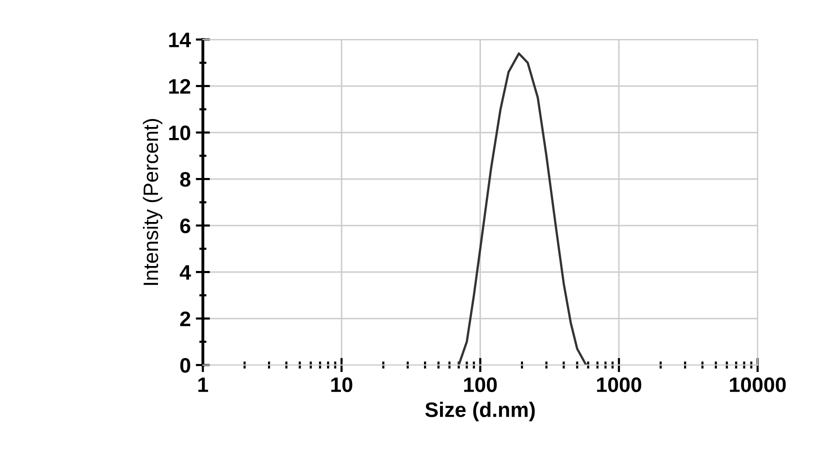  What do you see at coordinates (341, 384) in the screenshot?
I see `x-tick-label: 10` at bounding box center [341, 384].